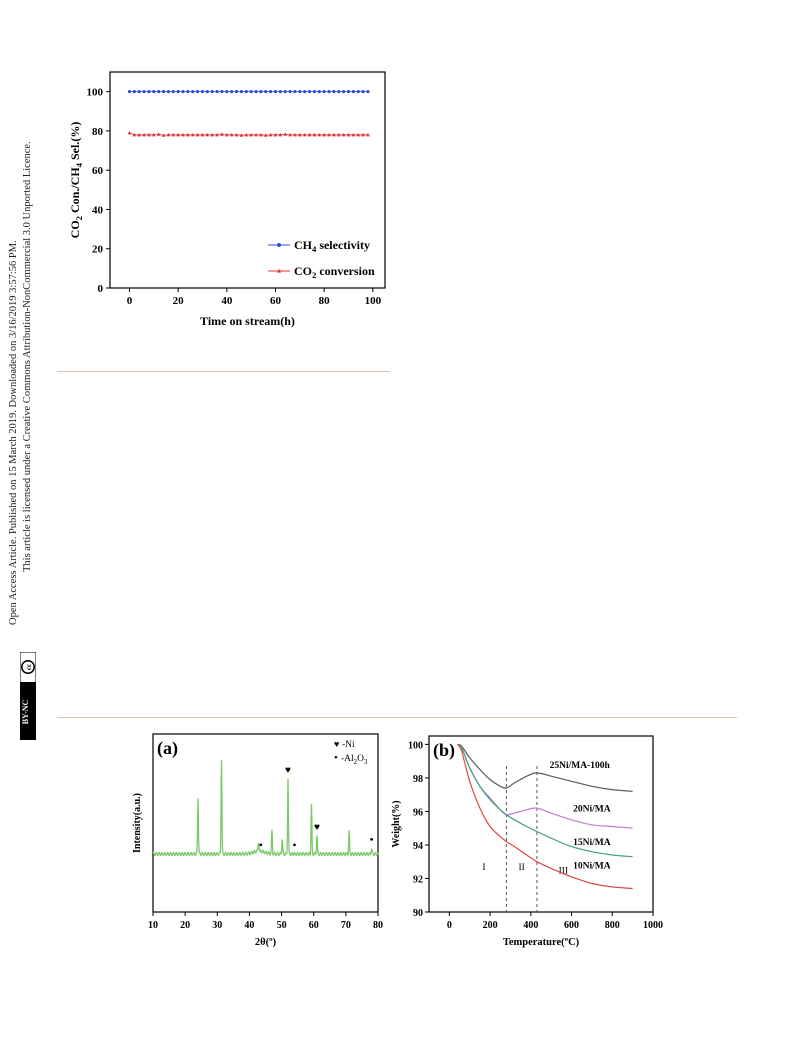 Image resolution: width=793 pixels, height=1039 pixels. I want to click on region-label: III, so click(564, 871).